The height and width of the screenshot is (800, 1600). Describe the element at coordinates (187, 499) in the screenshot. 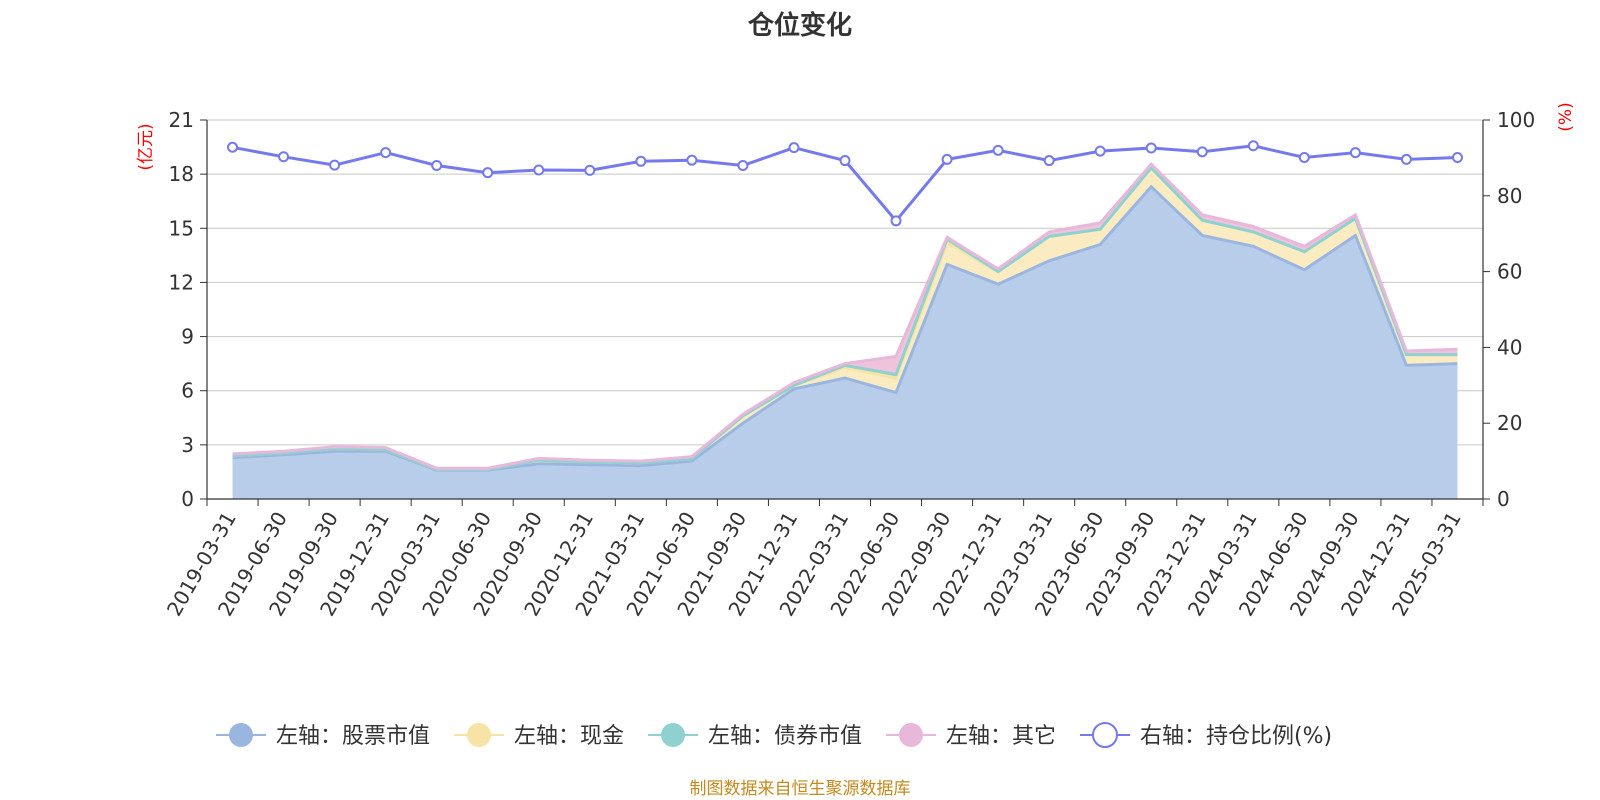

I see `left-axis-tick-label: 0` at that location.